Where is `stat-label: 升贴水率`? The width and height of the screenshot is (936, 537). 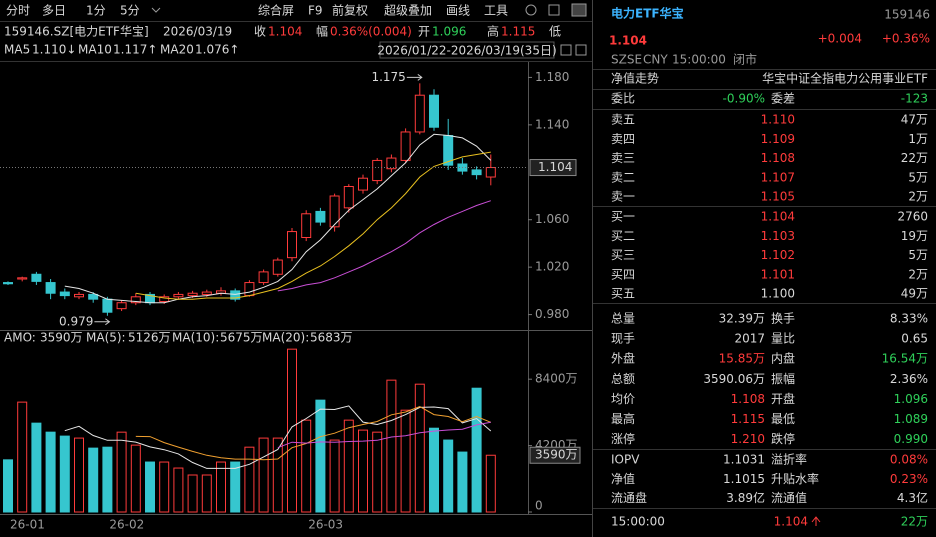
stat-label: 升贴水率 is located at coordinates (795, 478).